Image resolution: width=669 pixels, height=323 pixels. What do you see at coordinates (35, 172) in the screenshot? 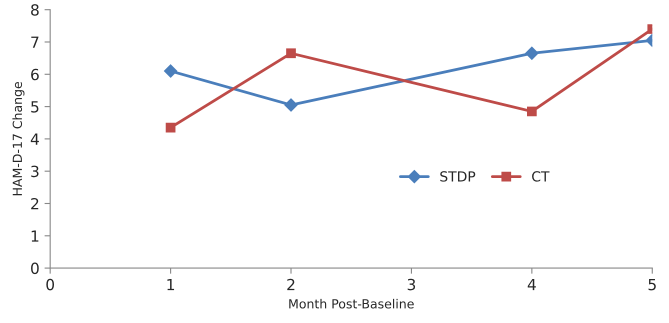
I see `y-tick-label: 3` at bounding box center [35, 172].